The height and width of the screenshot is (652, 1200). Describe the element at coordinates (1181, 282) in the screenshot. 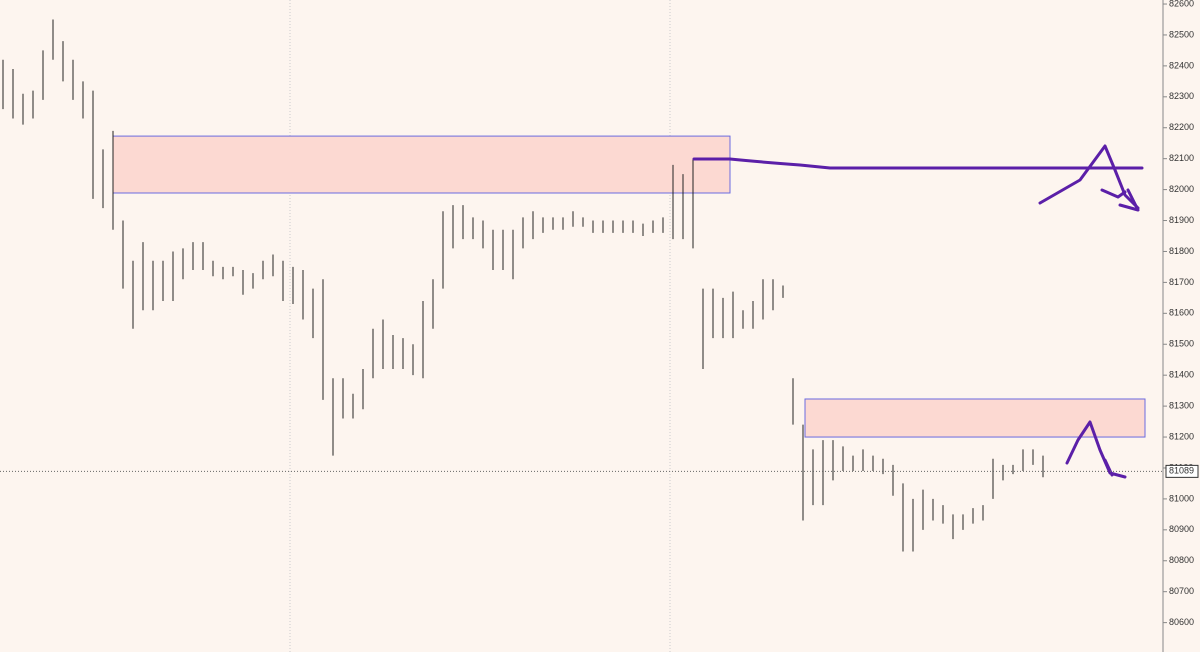

I see `y-tick-label: 81700` at that location.